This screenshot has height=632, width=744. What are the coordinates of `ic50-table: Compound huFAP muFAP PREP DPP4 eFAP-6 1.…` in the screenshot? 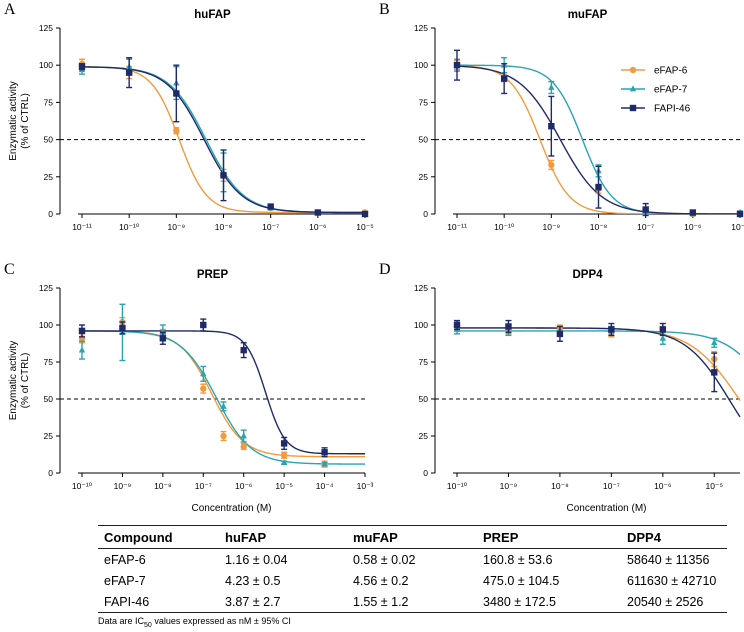 It's located at (412, 569).